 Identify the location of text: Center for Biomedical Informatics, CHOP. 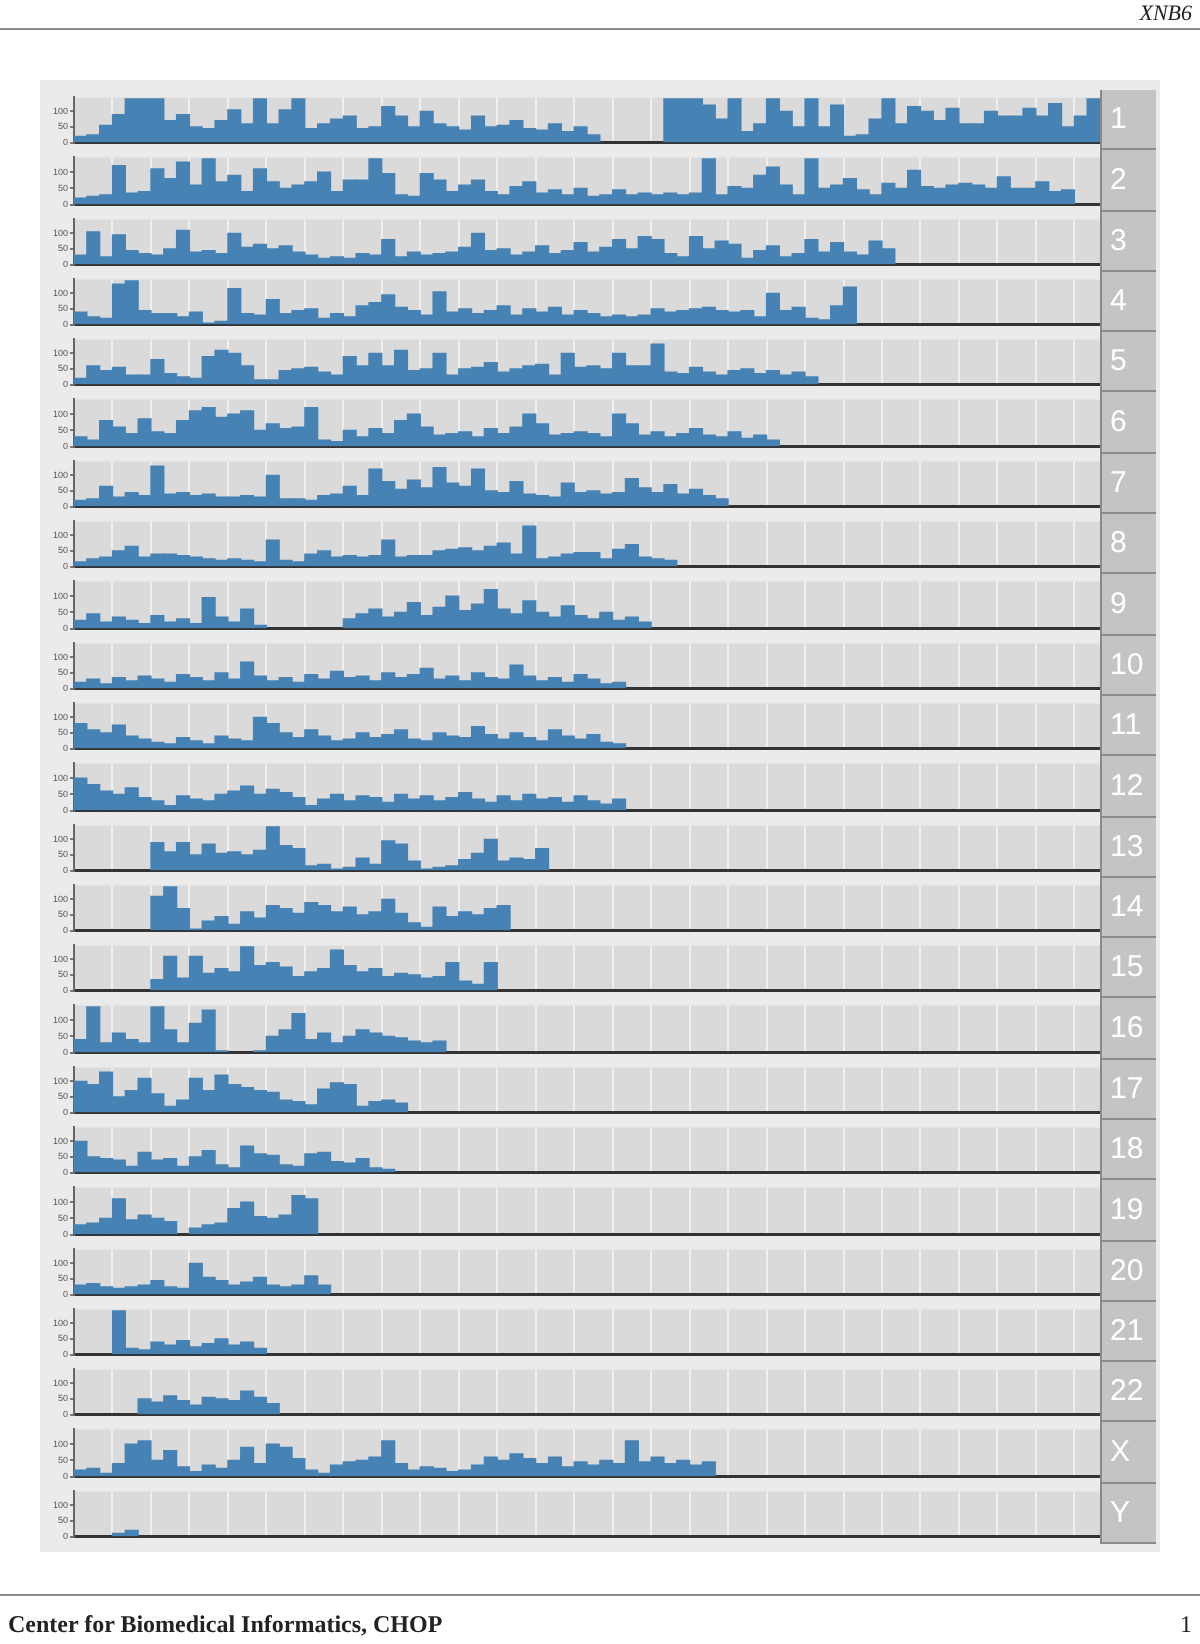
(225, 1625).